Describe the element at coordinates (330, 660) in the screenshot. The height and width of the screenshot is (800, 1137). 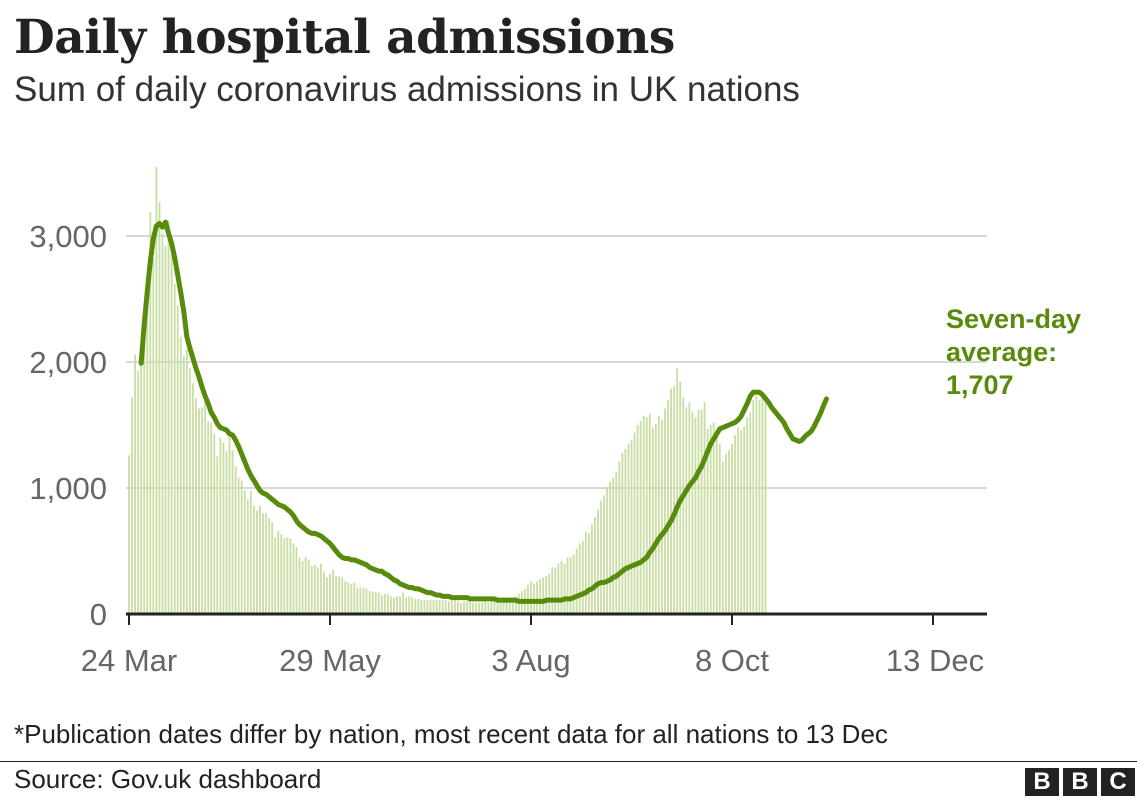
I see `x-tick-label: 29 May` at that location.